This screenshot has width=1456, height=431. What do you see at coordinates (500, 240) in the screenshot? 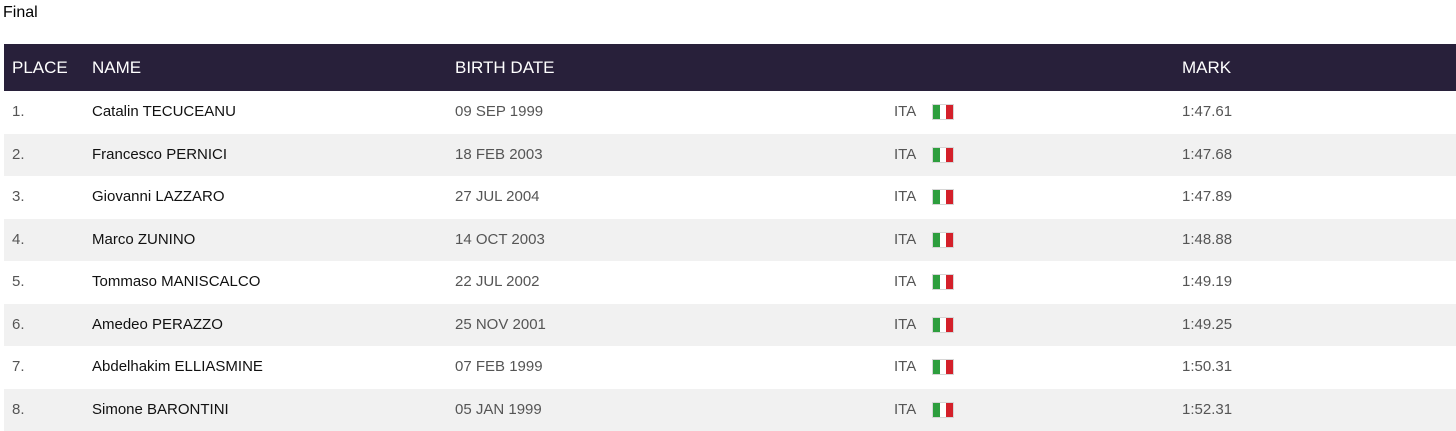
I see `birth-date-cell: 14 OCT 2003` at bounding box center [500, 240].